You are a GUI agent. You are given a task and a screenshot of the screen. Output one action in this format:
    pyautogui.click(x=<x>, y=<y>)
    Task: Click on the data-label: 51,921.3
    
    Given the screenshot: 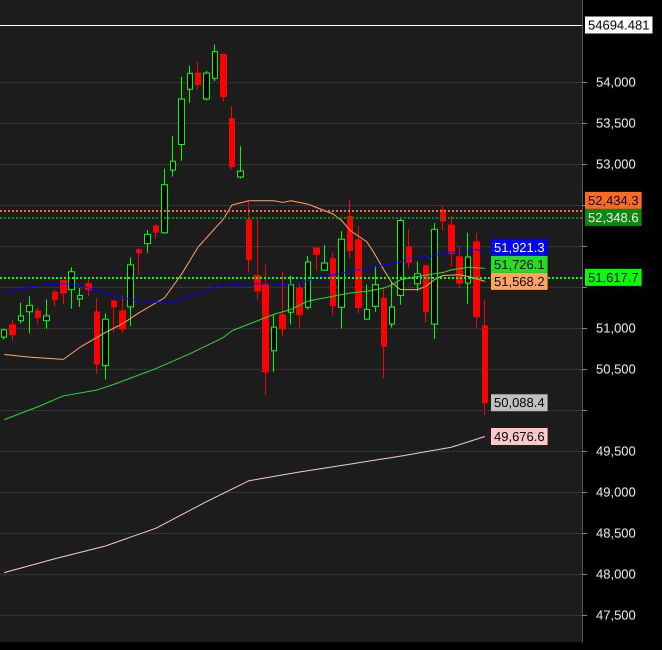 What is the action you would take?
    pyautogui.click(x=519, y=247)
    